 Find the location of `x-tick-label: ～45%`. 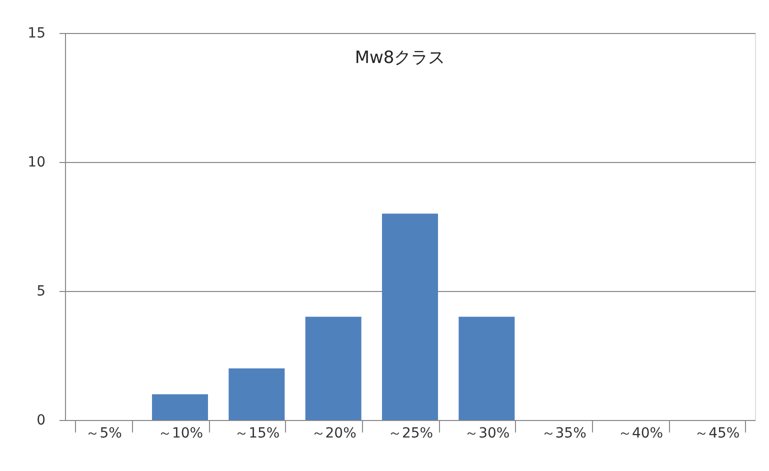

x-tick-label: ～45% is located at coordinates (717, 434).